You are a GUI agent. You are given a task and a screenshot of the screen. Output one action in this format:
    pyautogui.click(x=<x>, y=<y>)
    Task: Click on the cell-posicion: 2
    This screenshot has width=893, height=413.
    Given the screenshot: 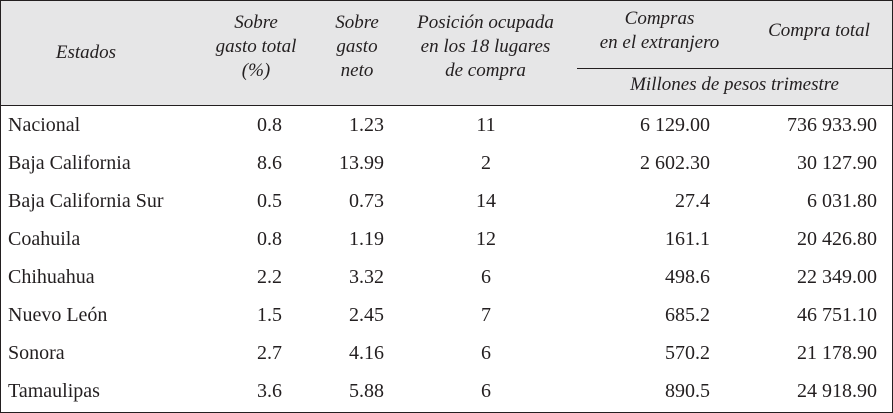 What is the action you would take?
    pyautogui.click(x=486, y=163)
    